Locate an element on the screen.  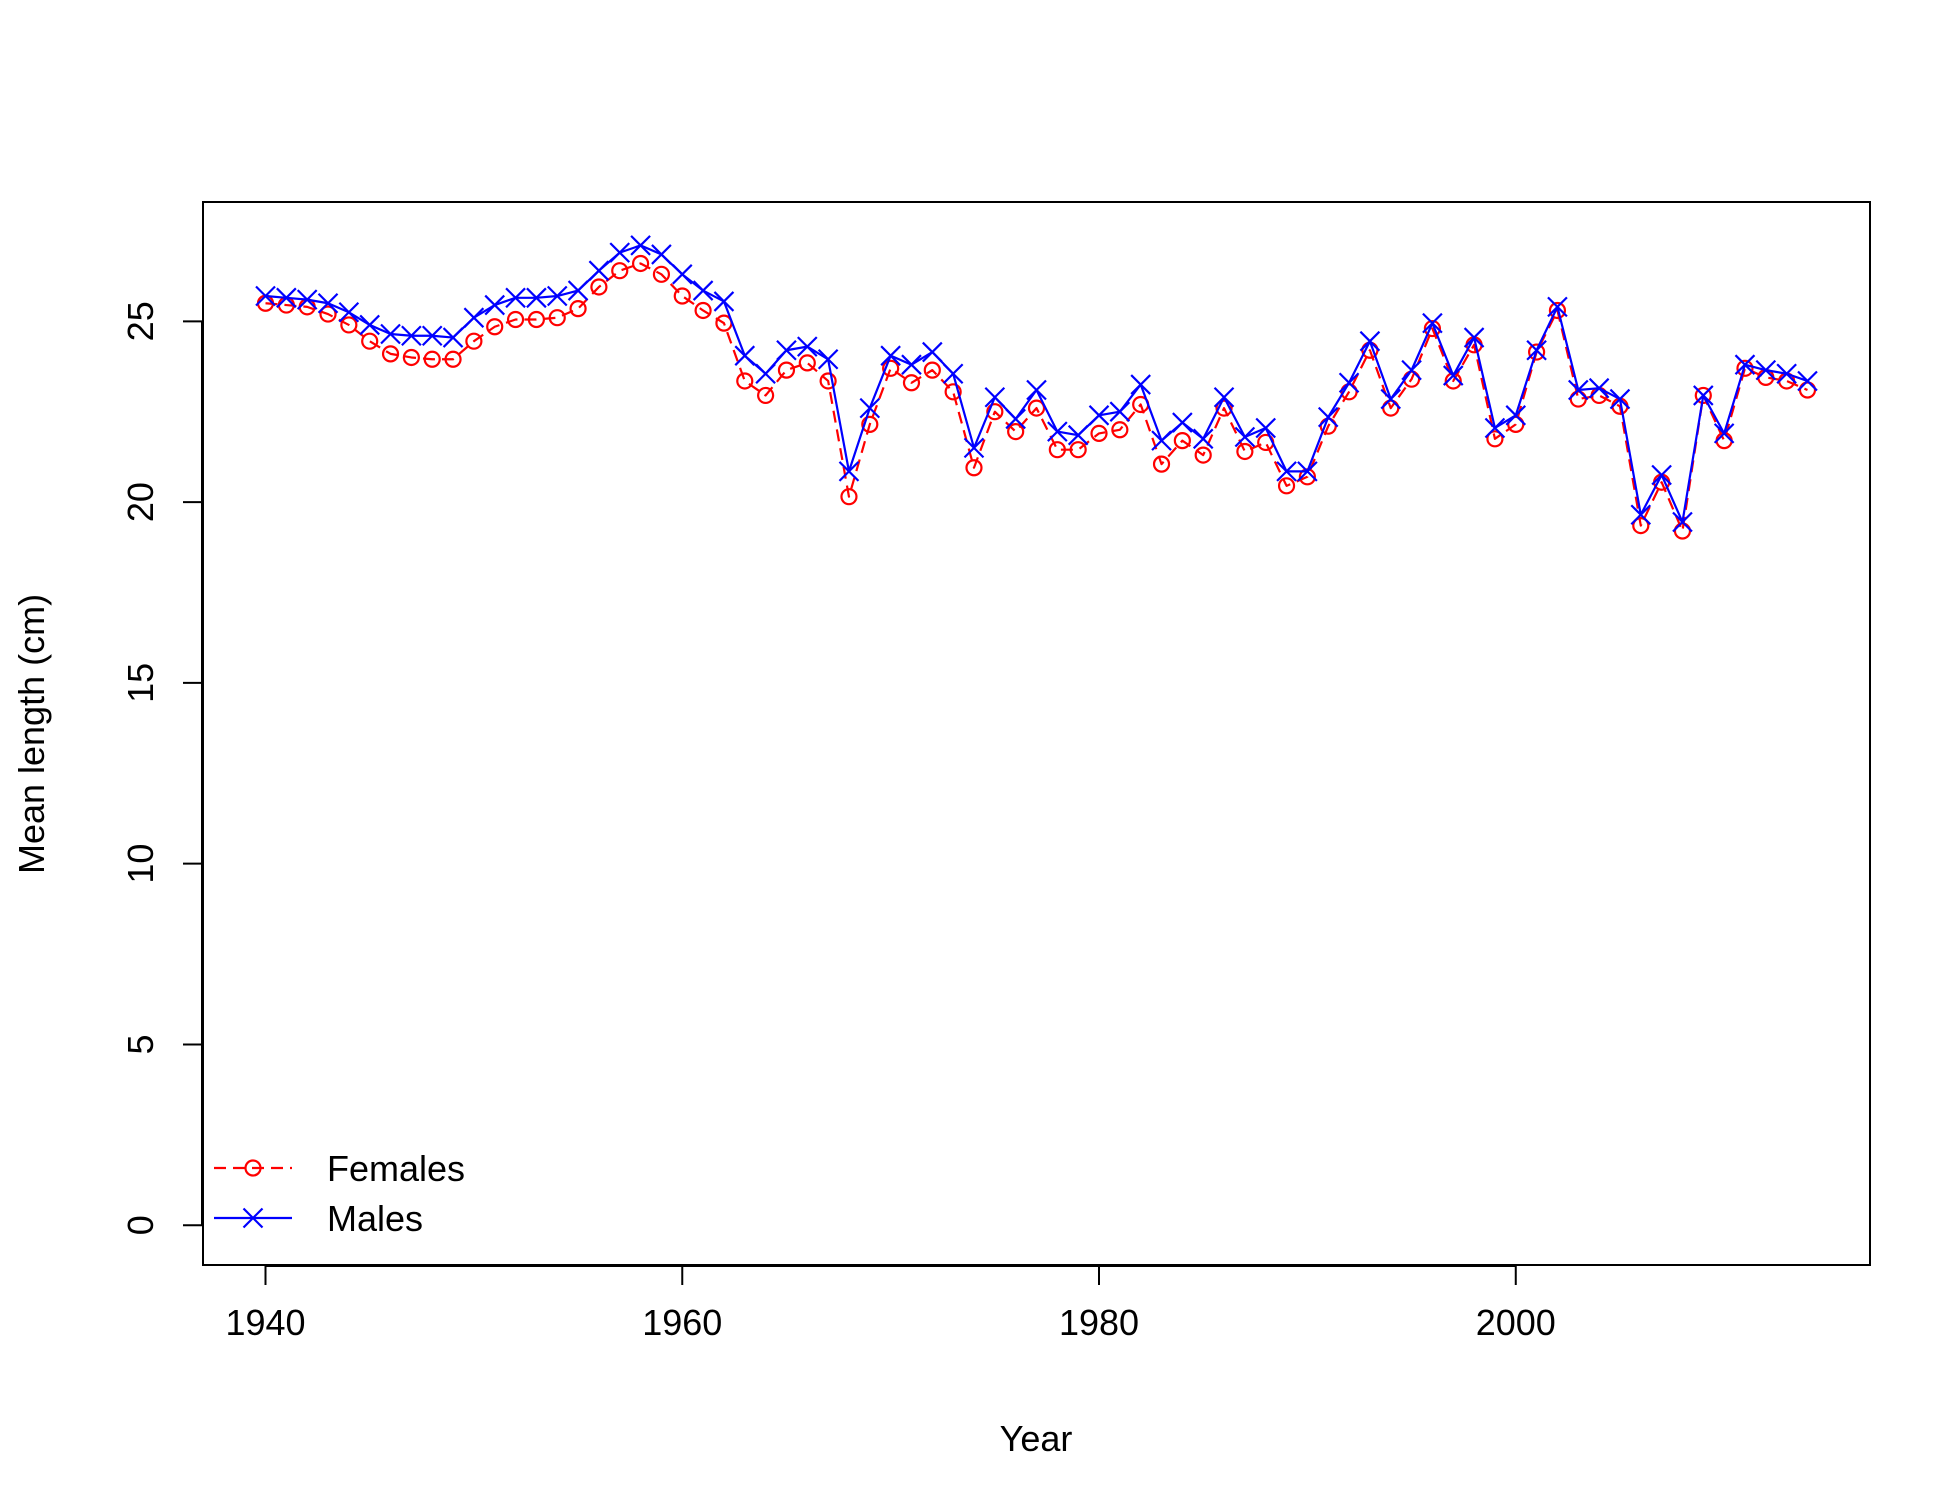
y-tick-label: 10 is located at coordinates (140, 864).